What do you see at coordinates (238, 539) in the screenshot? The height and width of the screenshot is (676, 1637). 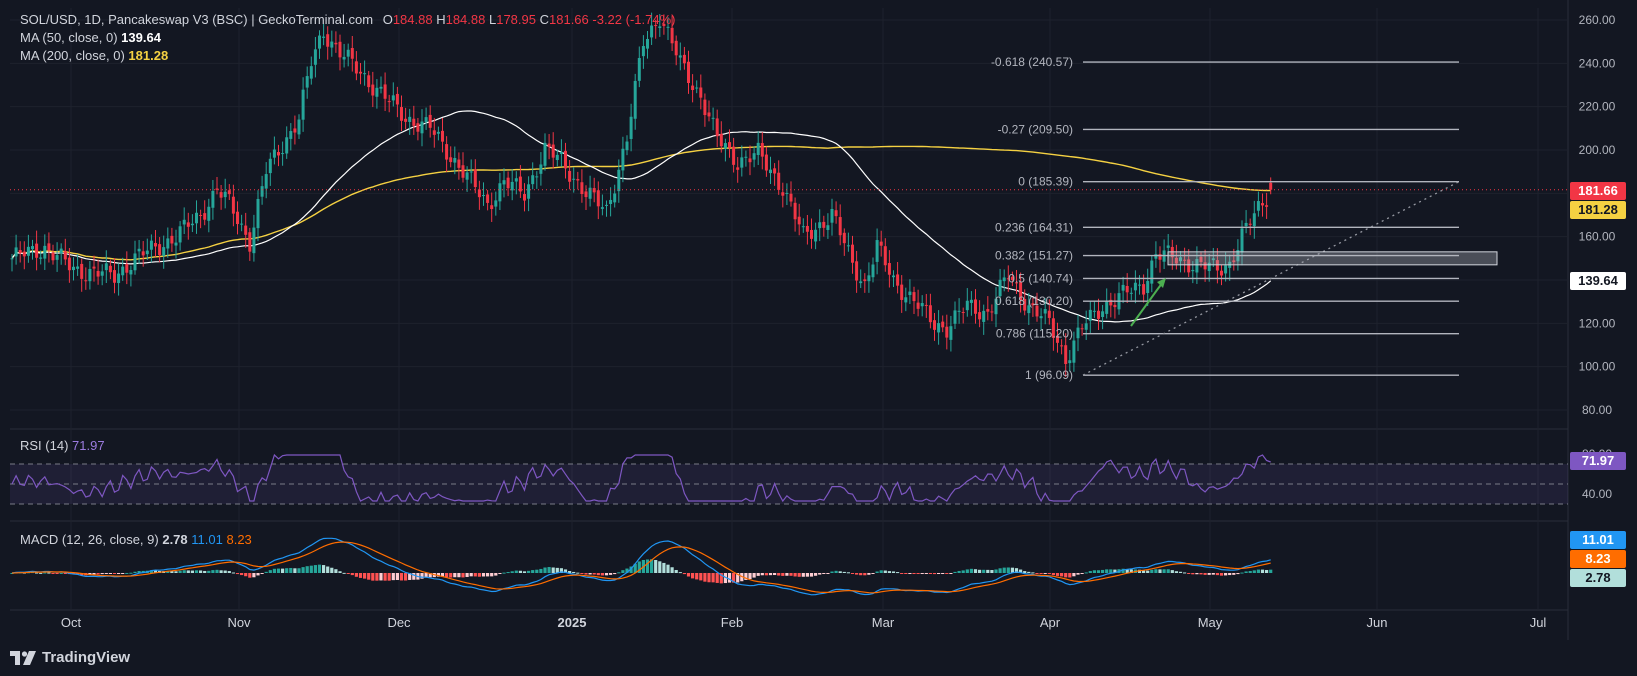 I see `macd-signal-value: 8.23` at bounding box center [238, 539].